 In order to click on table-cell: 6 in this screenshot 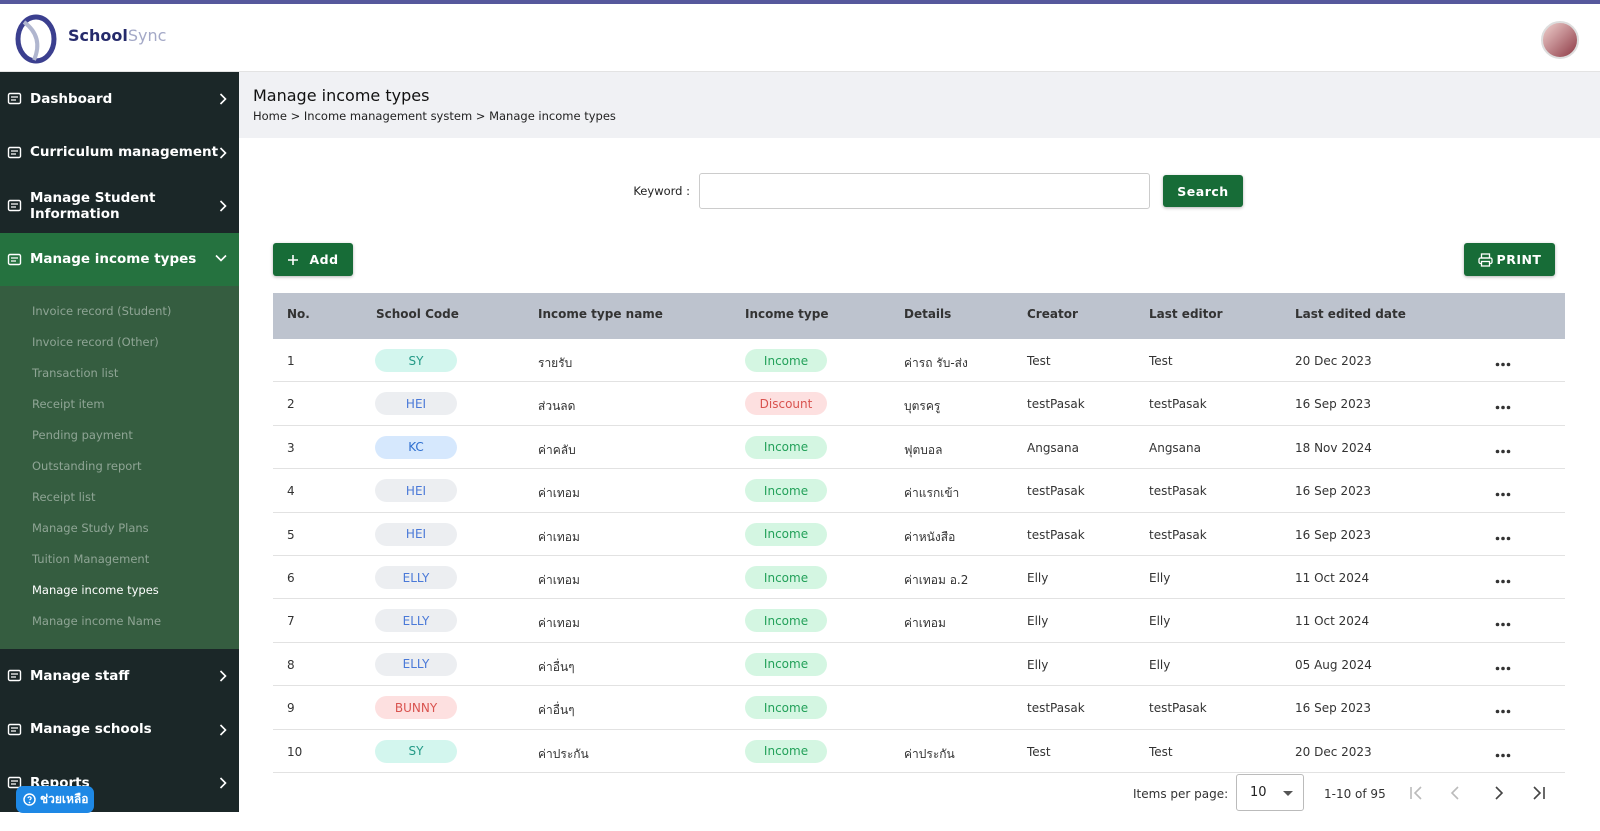, I will do `click(291, 578)`.